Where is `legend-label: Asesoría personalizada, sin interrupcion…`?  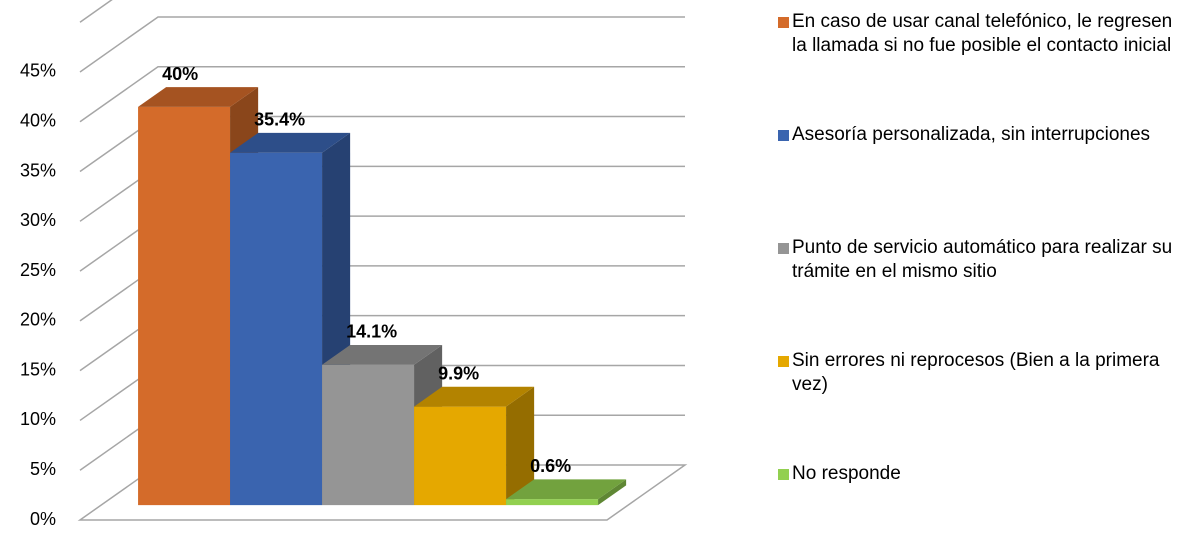 legend-label: Asesoría personalizada, sin interrupcion… is located at coordinates (971, 134).